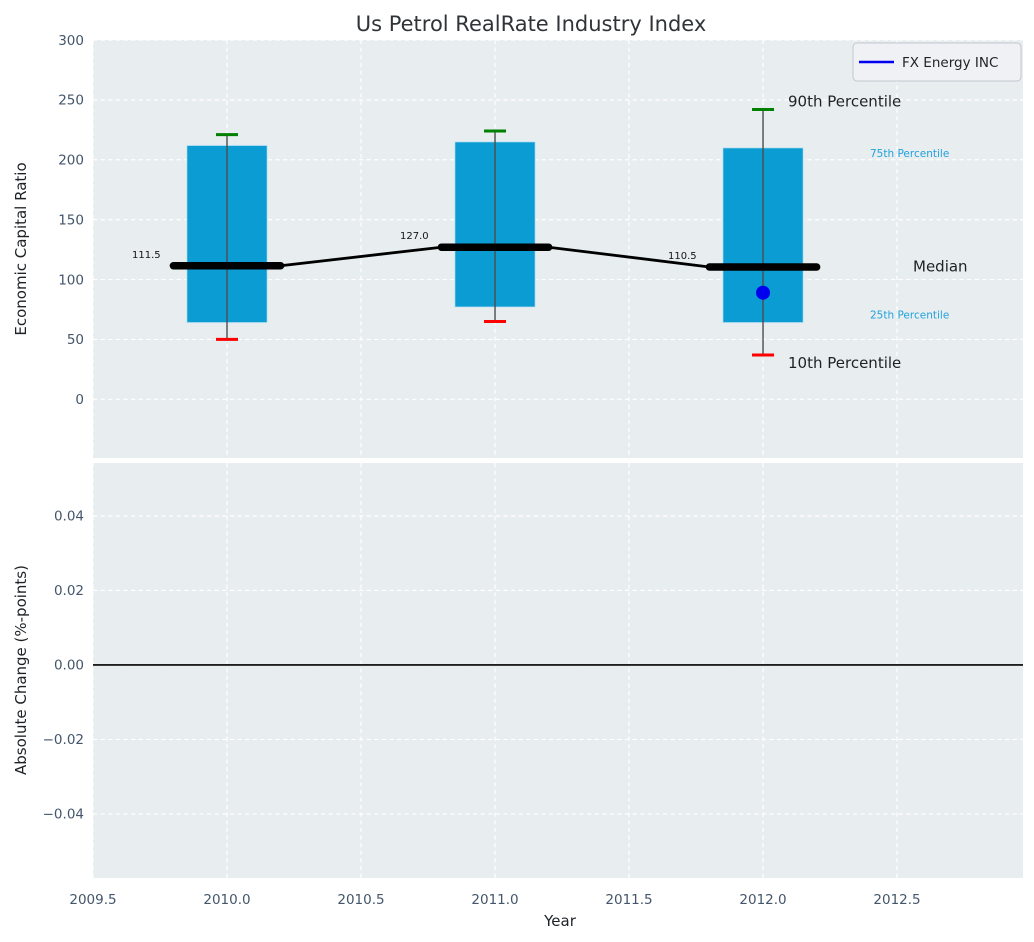 The width and height of the screenshot is (1034, 942). Describe the element at coordinates (71, 220) in the screenshot. I see `top-ytick-label: 150` at that location.